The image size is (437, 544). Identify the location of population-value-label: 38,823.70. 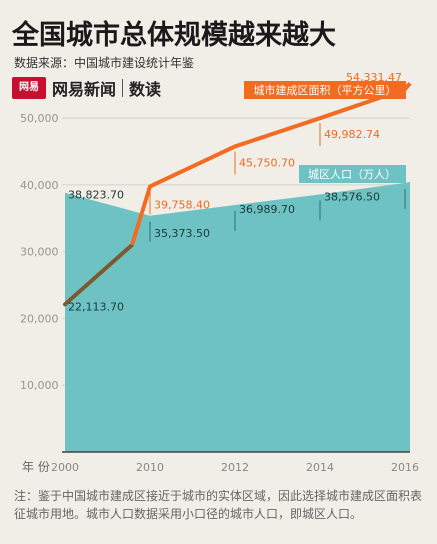
(96, 195).